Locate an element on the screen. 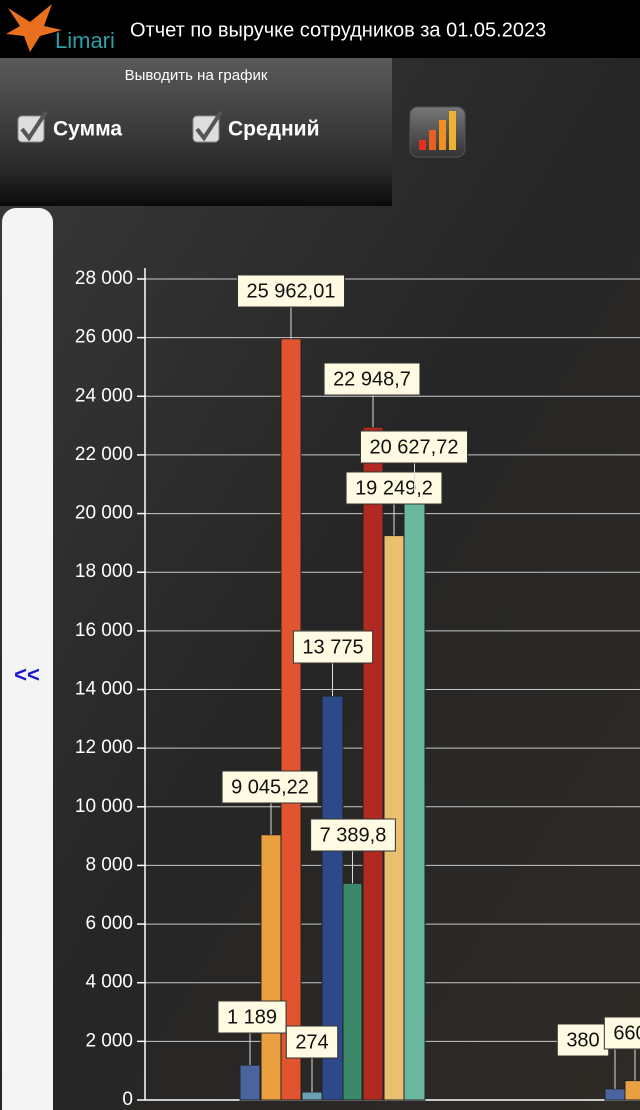 The image size is (640, 1110). y-tick-label: 18 000 is located at coordinates (104, 571).